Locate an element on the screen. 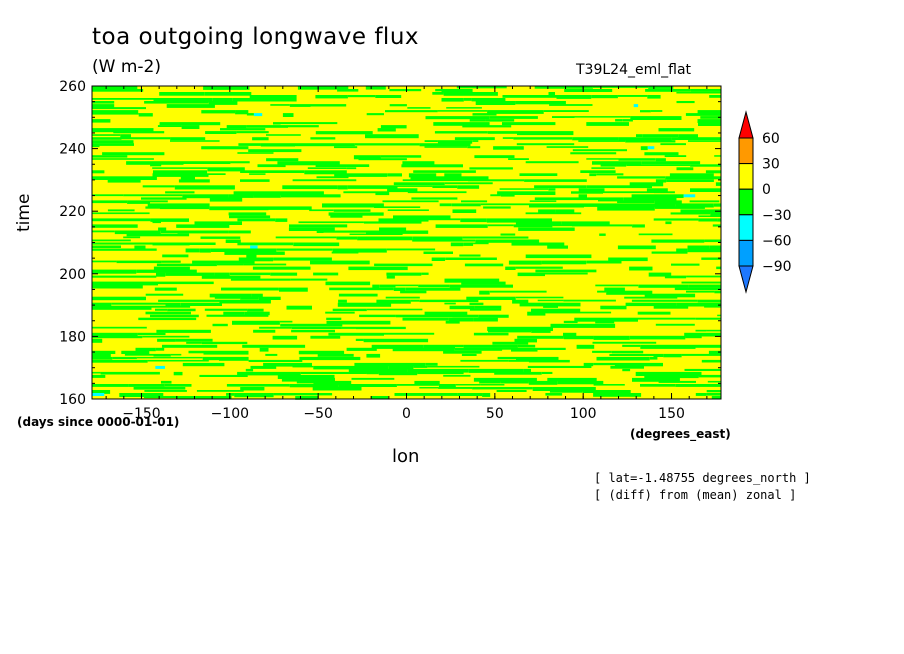 The image size is (904, 654). colorbar-label: 30 is located at coordinates (771, 165).